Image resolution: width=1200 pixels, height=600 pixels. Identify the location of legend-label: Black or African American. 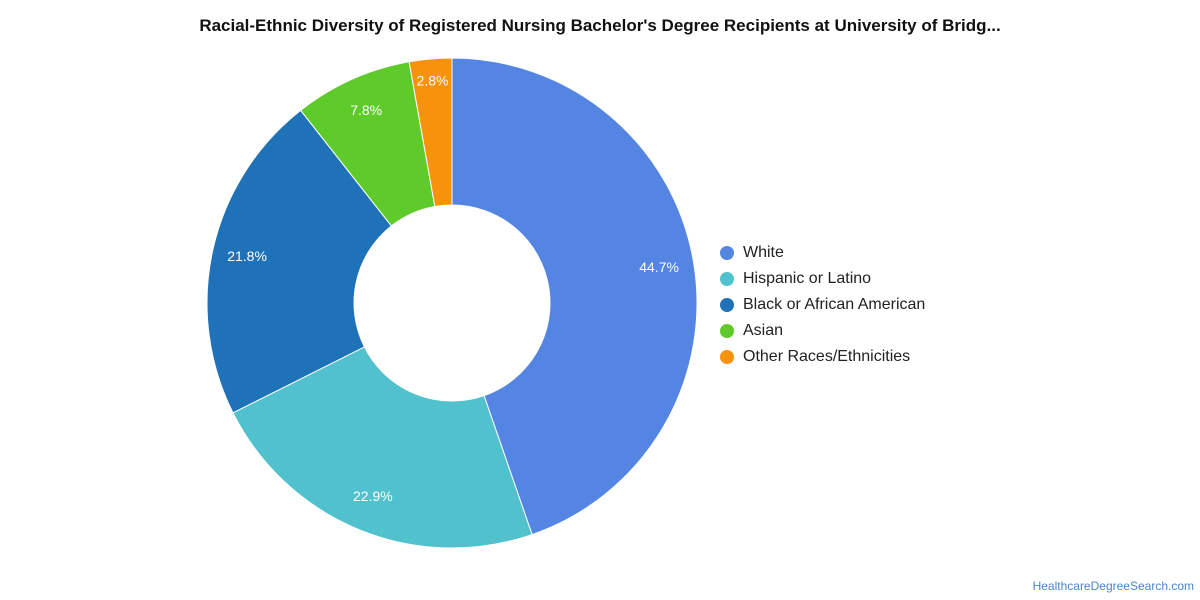
(834, 304).